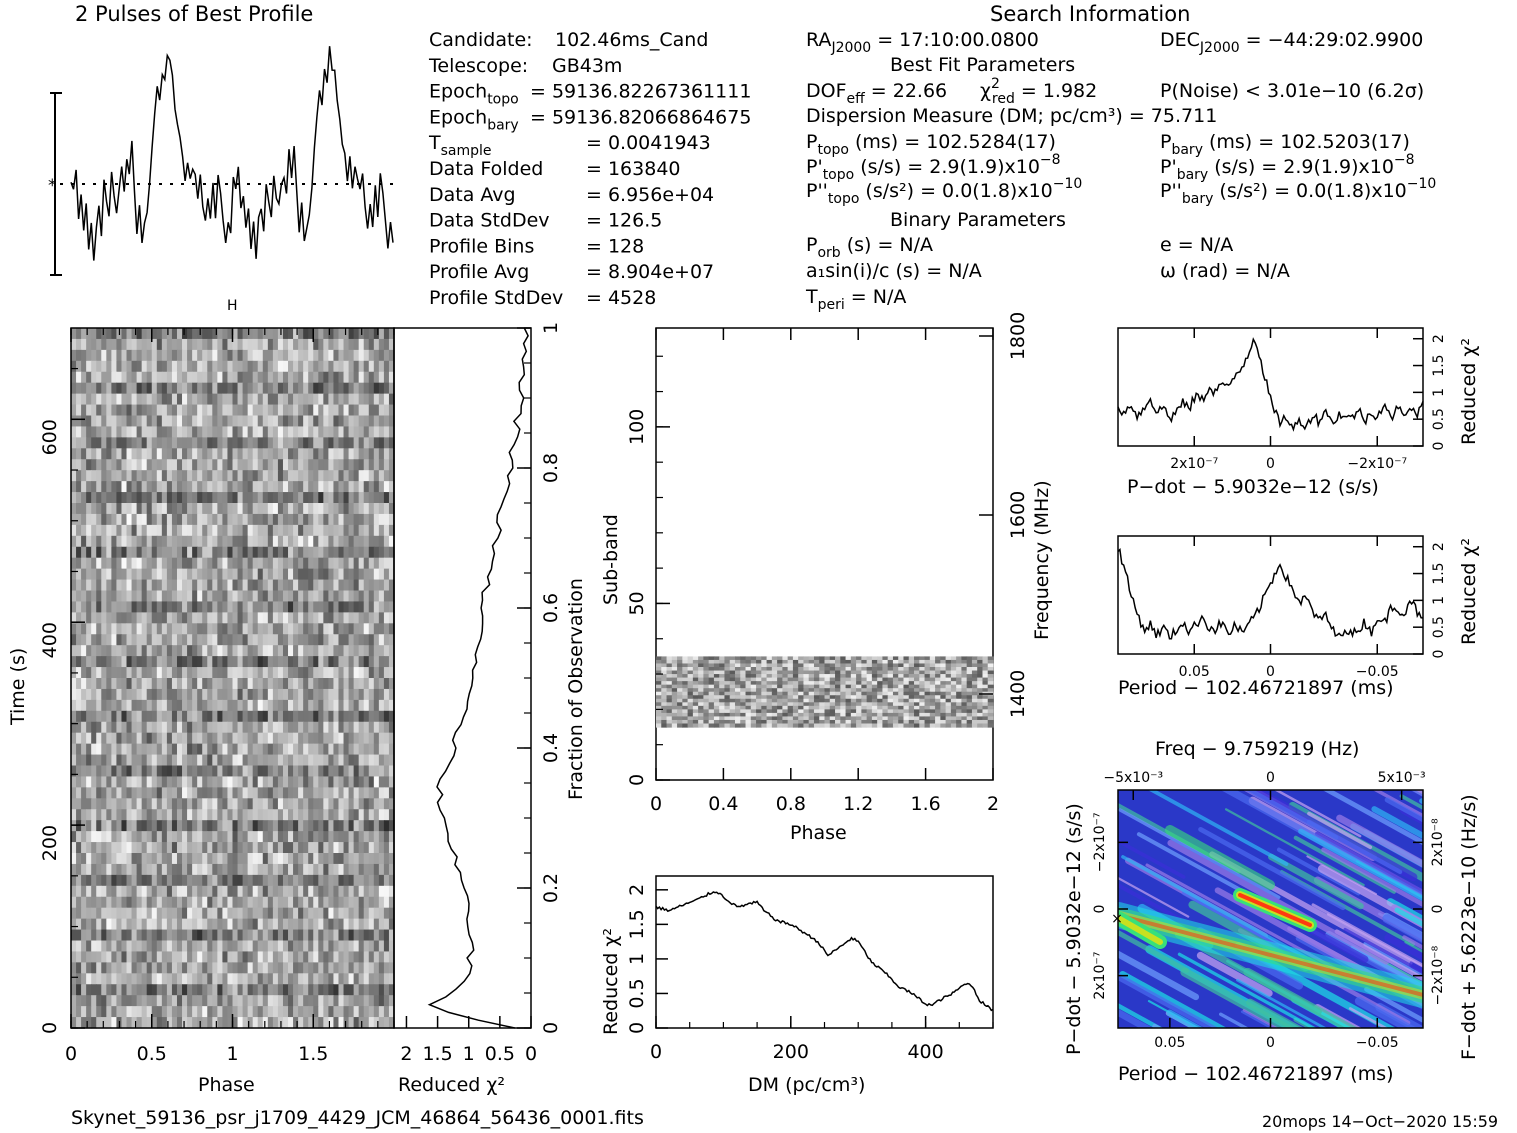 This screenshot has height=1133, width=1517. What do you see at coordinates (648, 143) in the screenshot?
I see `info-value: = 0.0041943` at bounding box center [648, 143].